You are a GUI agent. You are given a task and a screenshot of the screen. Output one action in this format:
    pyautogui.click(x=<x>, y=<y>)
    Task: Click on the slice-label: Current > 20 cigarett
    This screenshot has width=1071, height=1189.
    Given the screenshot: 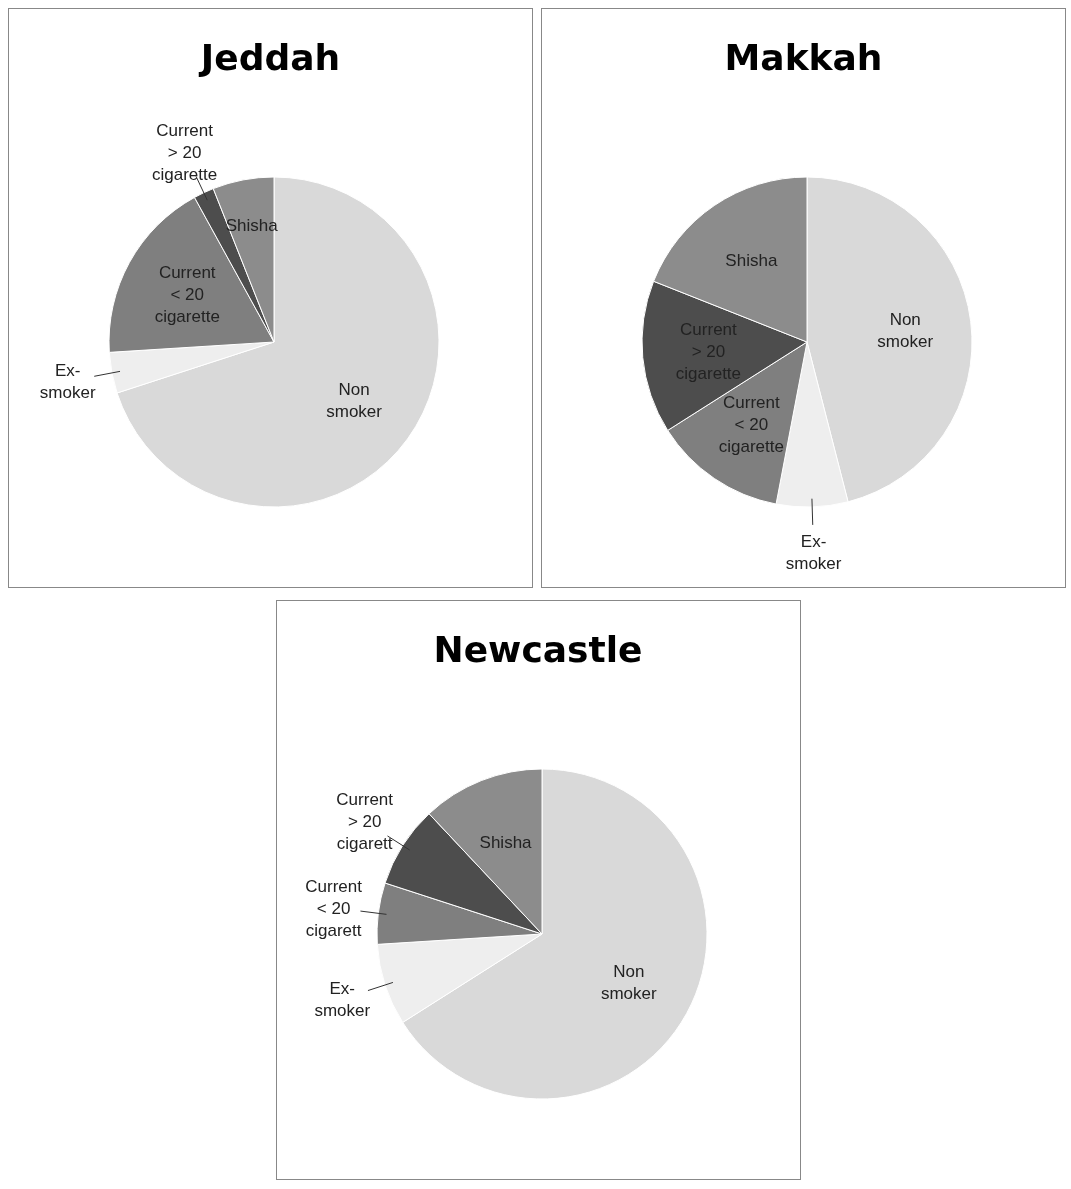 What is the action you would take?
    pyautogui.click(x=364, y=821)
    